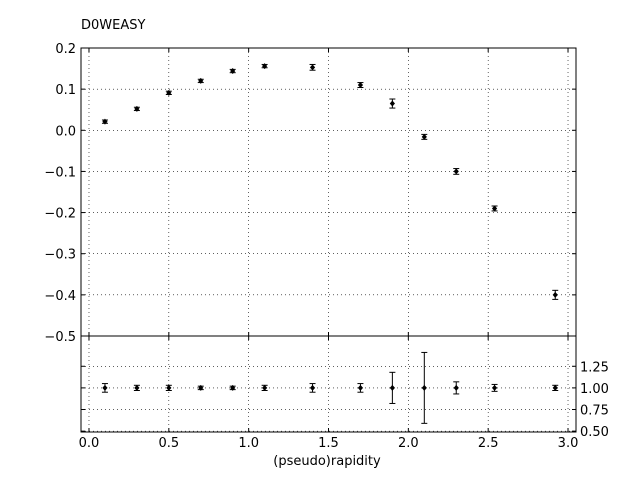  I want to click on main-y-tick-label: −0.2, so click(60, 214).